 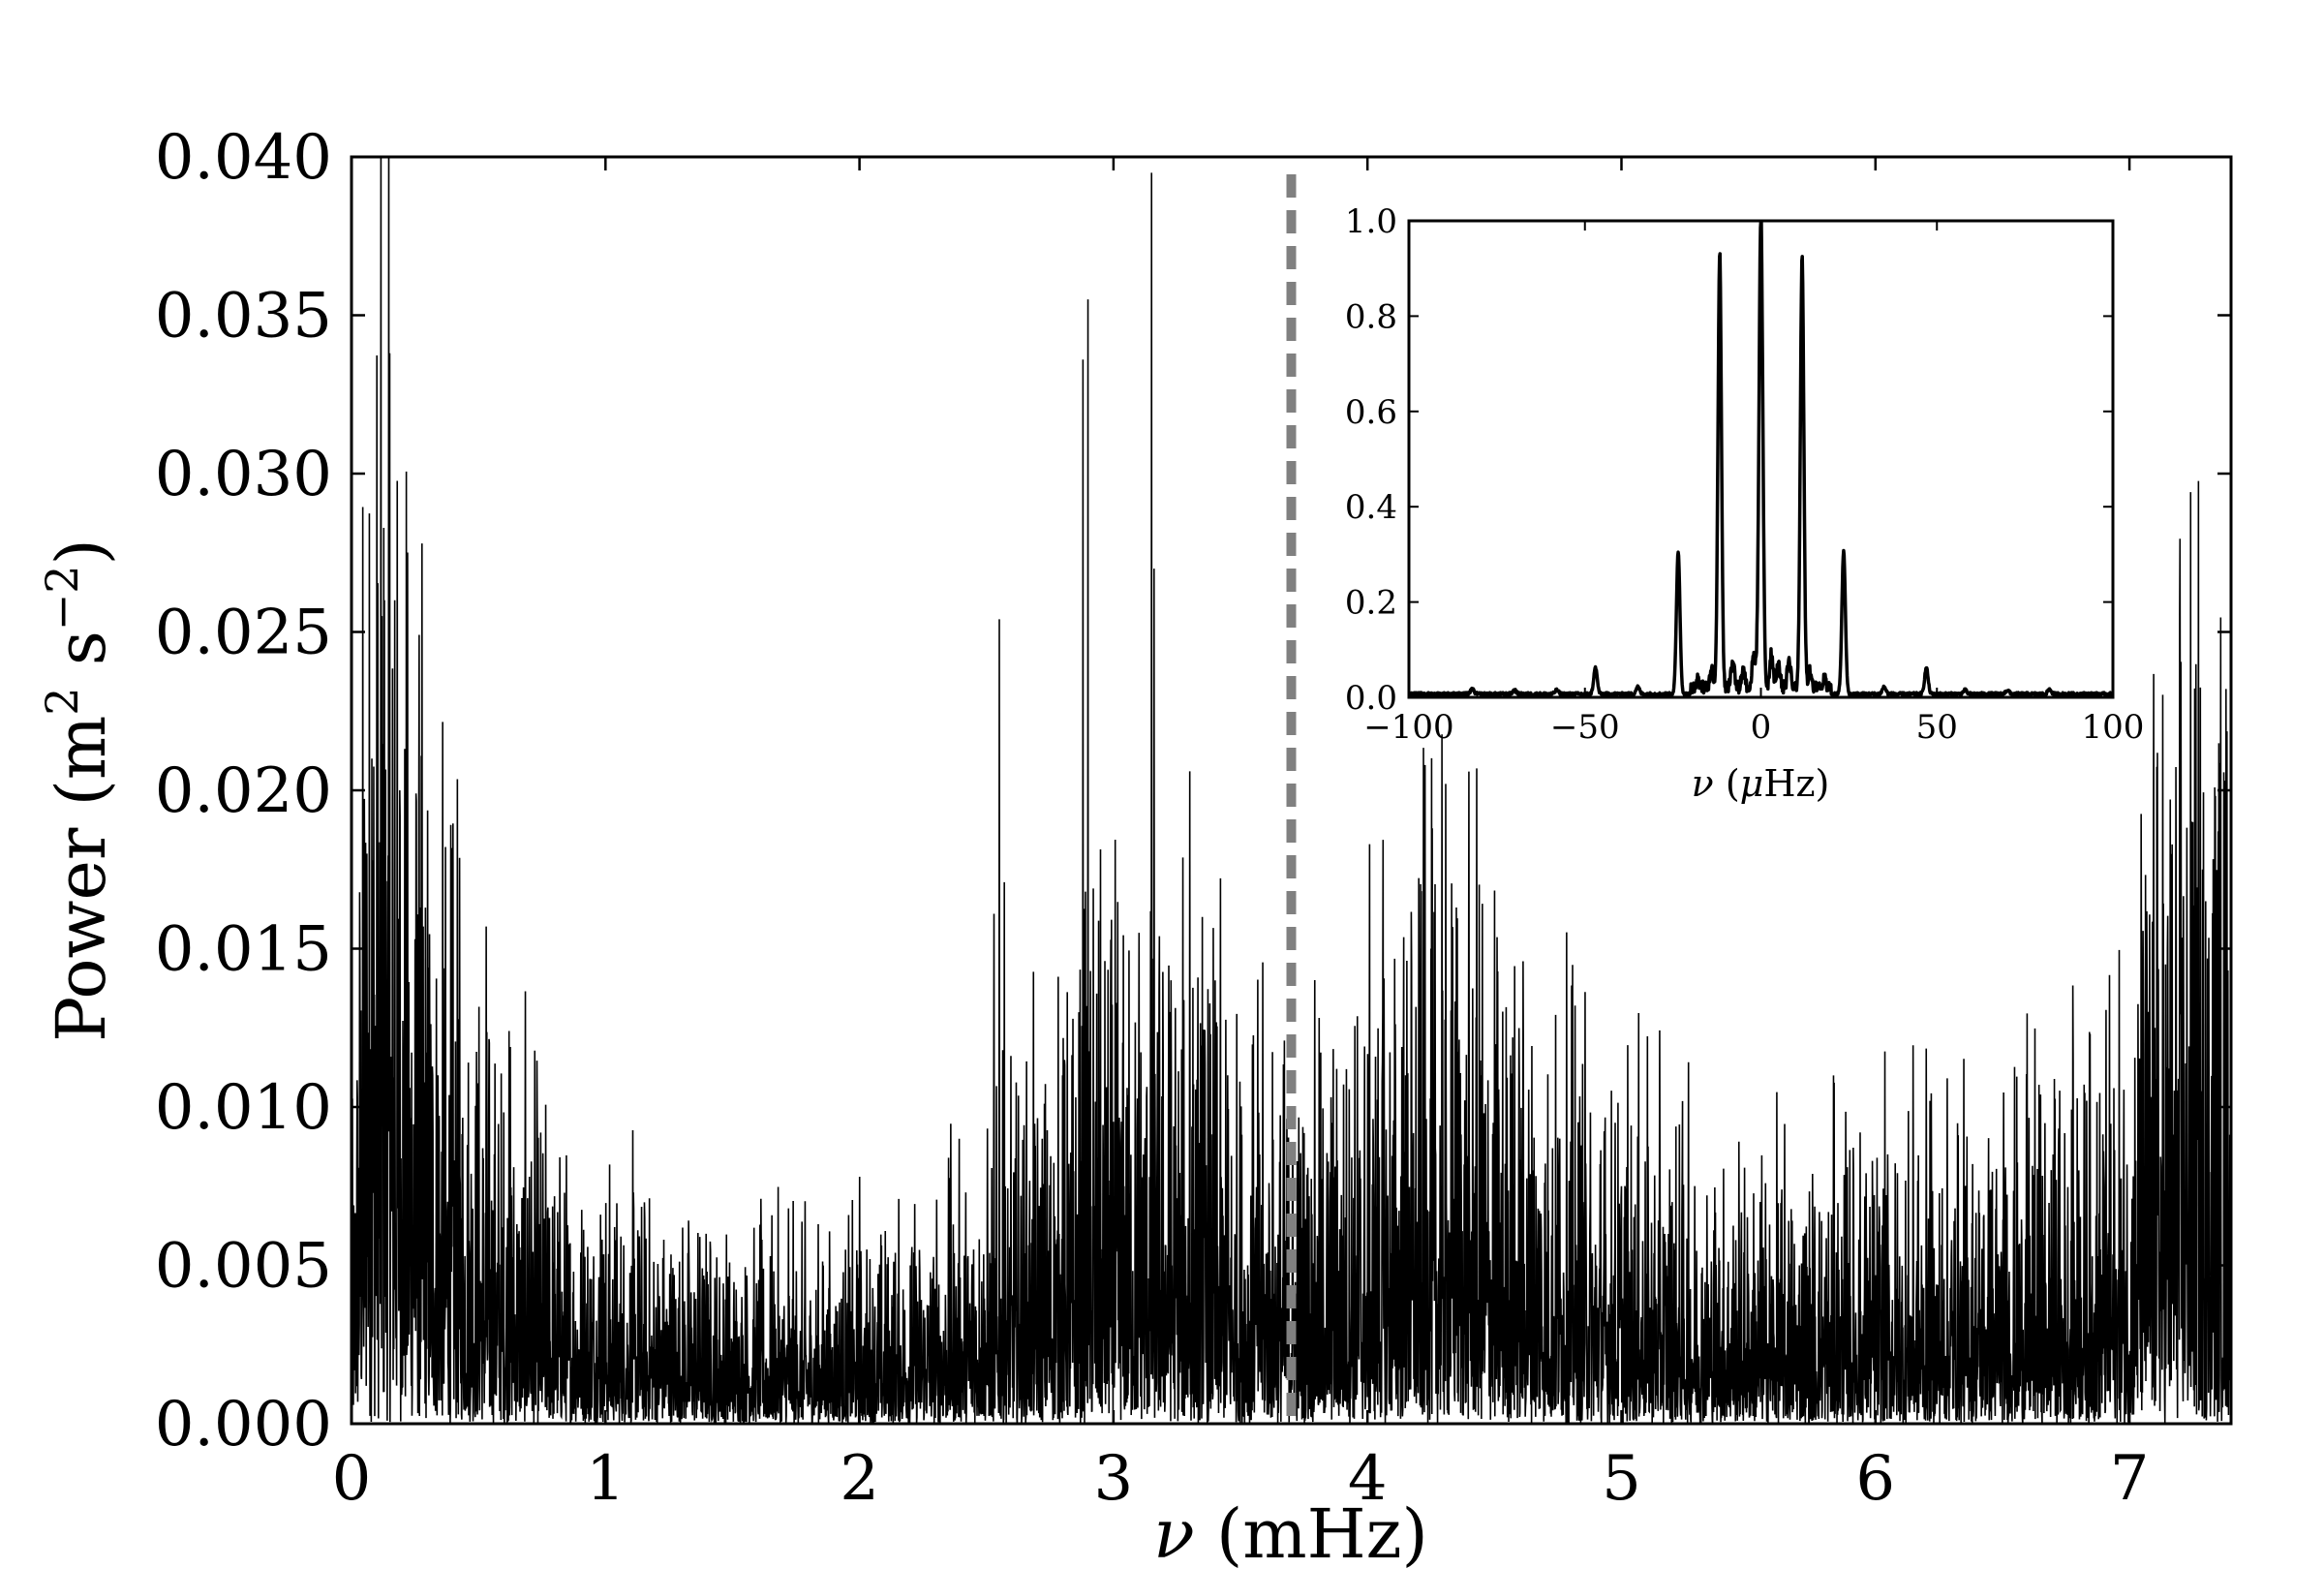 I want to click on inset-y-tick-label: 0.6, so click(x=1371, y=412).